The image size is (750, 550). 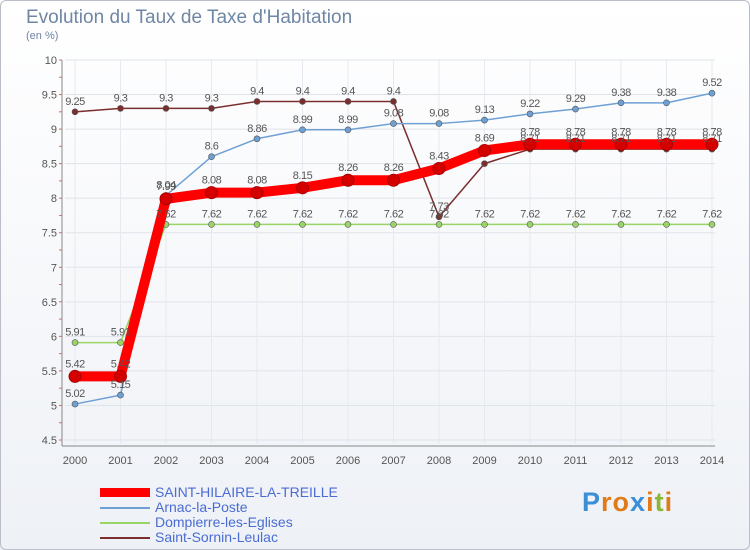 I want to click on x-tick-label: 2003, so click(x=211, y=461).